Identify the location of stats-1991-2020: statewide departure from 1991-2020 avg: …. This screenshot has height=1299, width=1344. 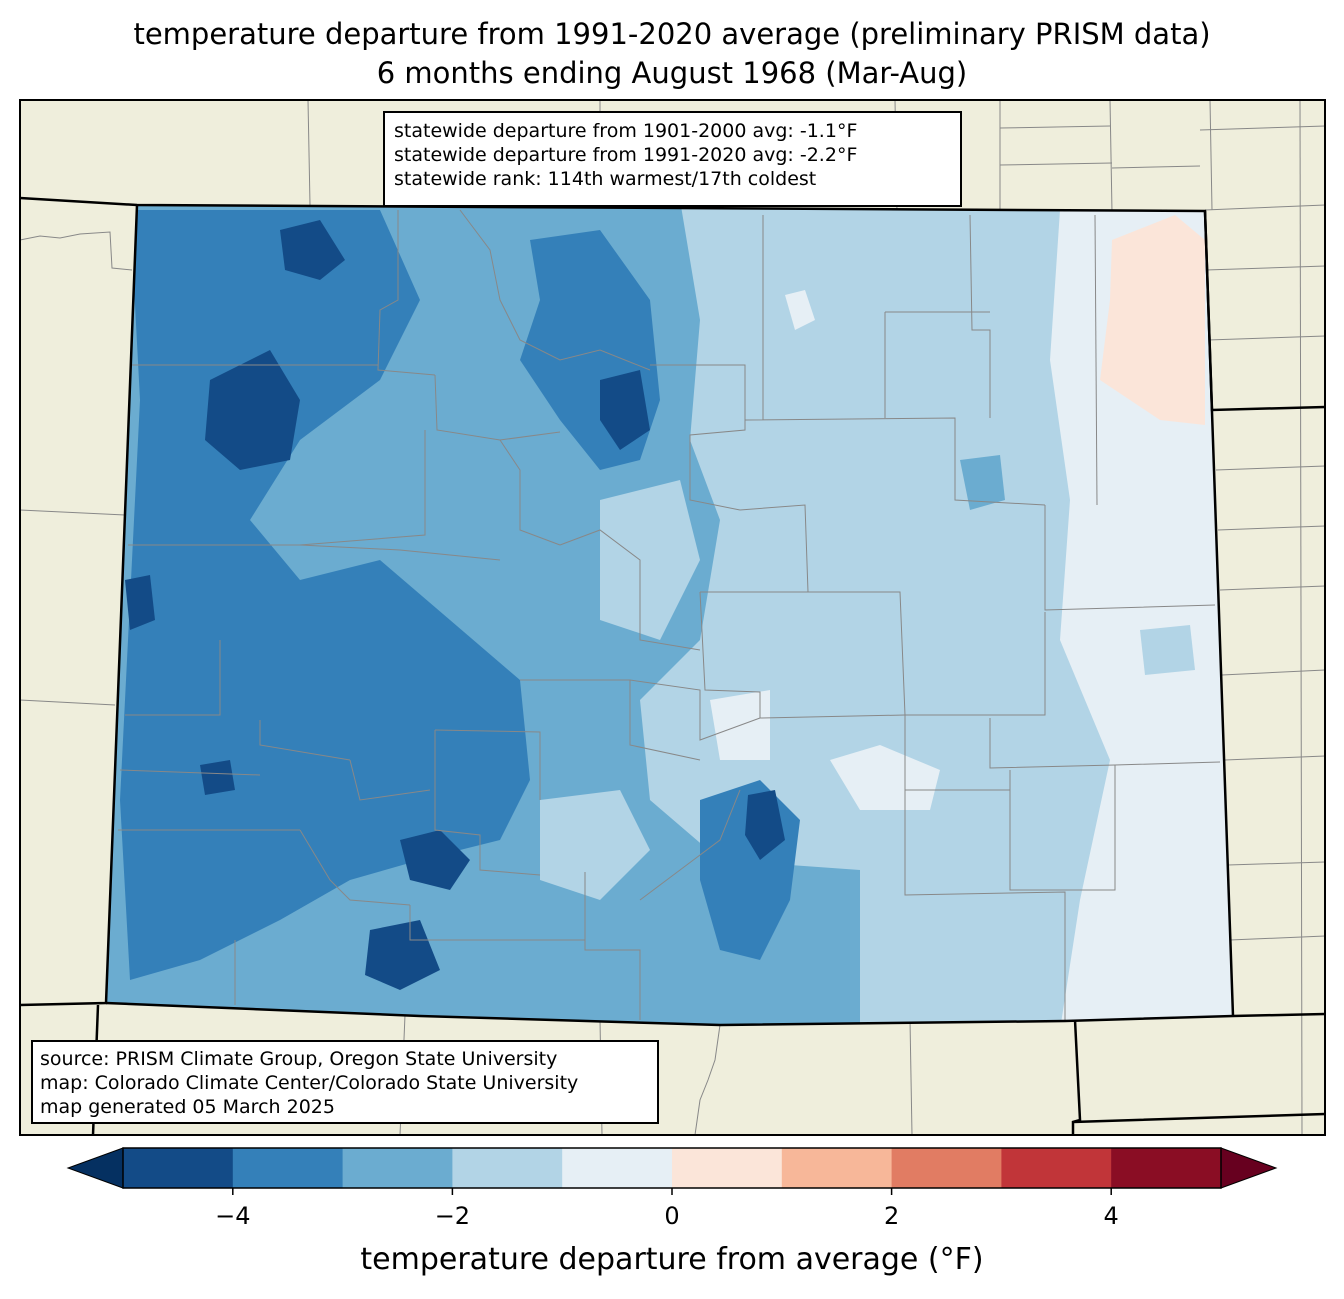
(626, 155).